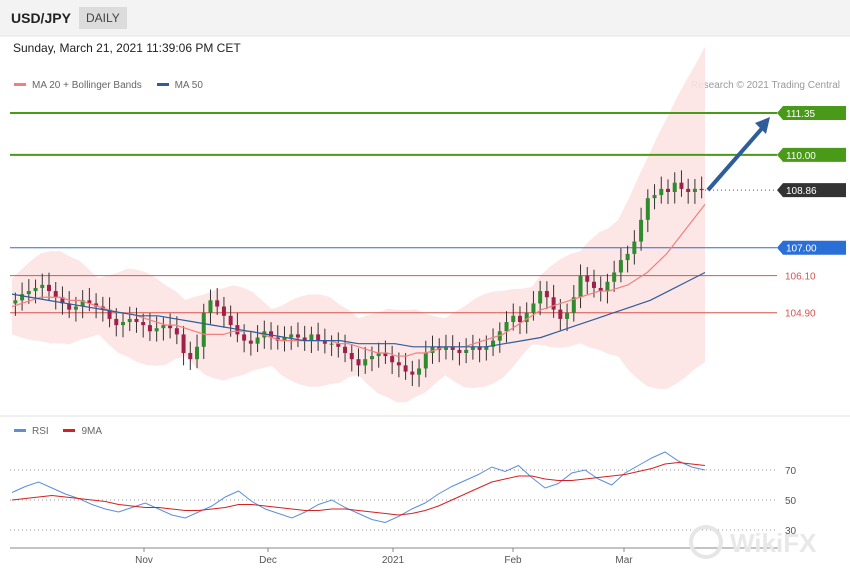 Image resolution: width=850 pixels, height=576 pixels. What do you see at coordinates (791, 501) in the screenshot?
I see `rsi-axis-label: 50` at bounding box center [791, 501].